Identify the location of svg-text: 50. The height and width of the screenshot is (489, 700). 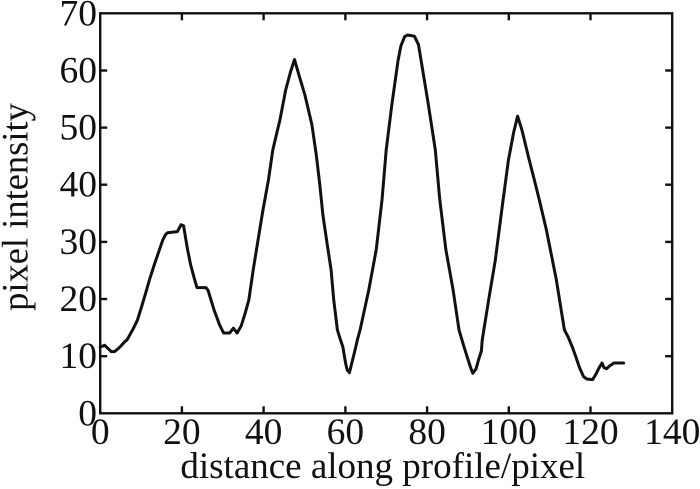
(79, 128).